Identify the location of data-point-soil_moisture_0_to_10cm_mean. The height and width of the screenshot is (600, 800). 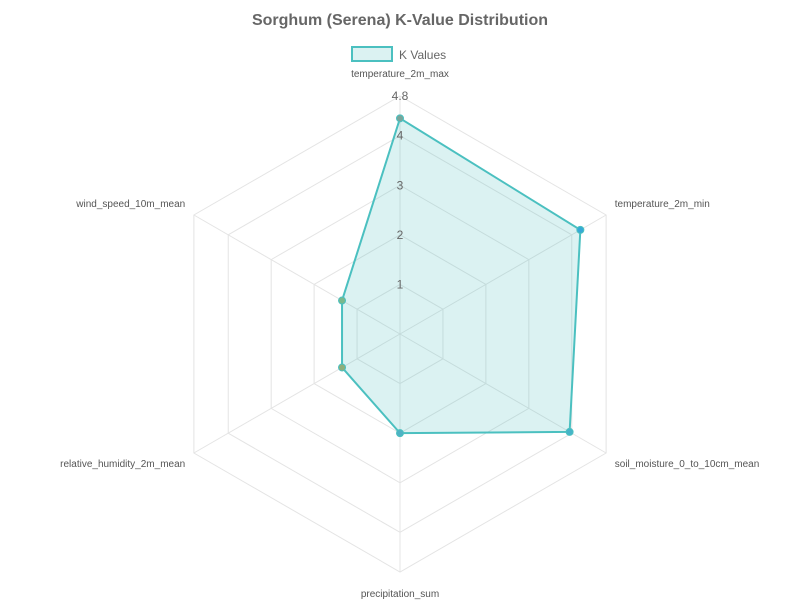
(569, 431).